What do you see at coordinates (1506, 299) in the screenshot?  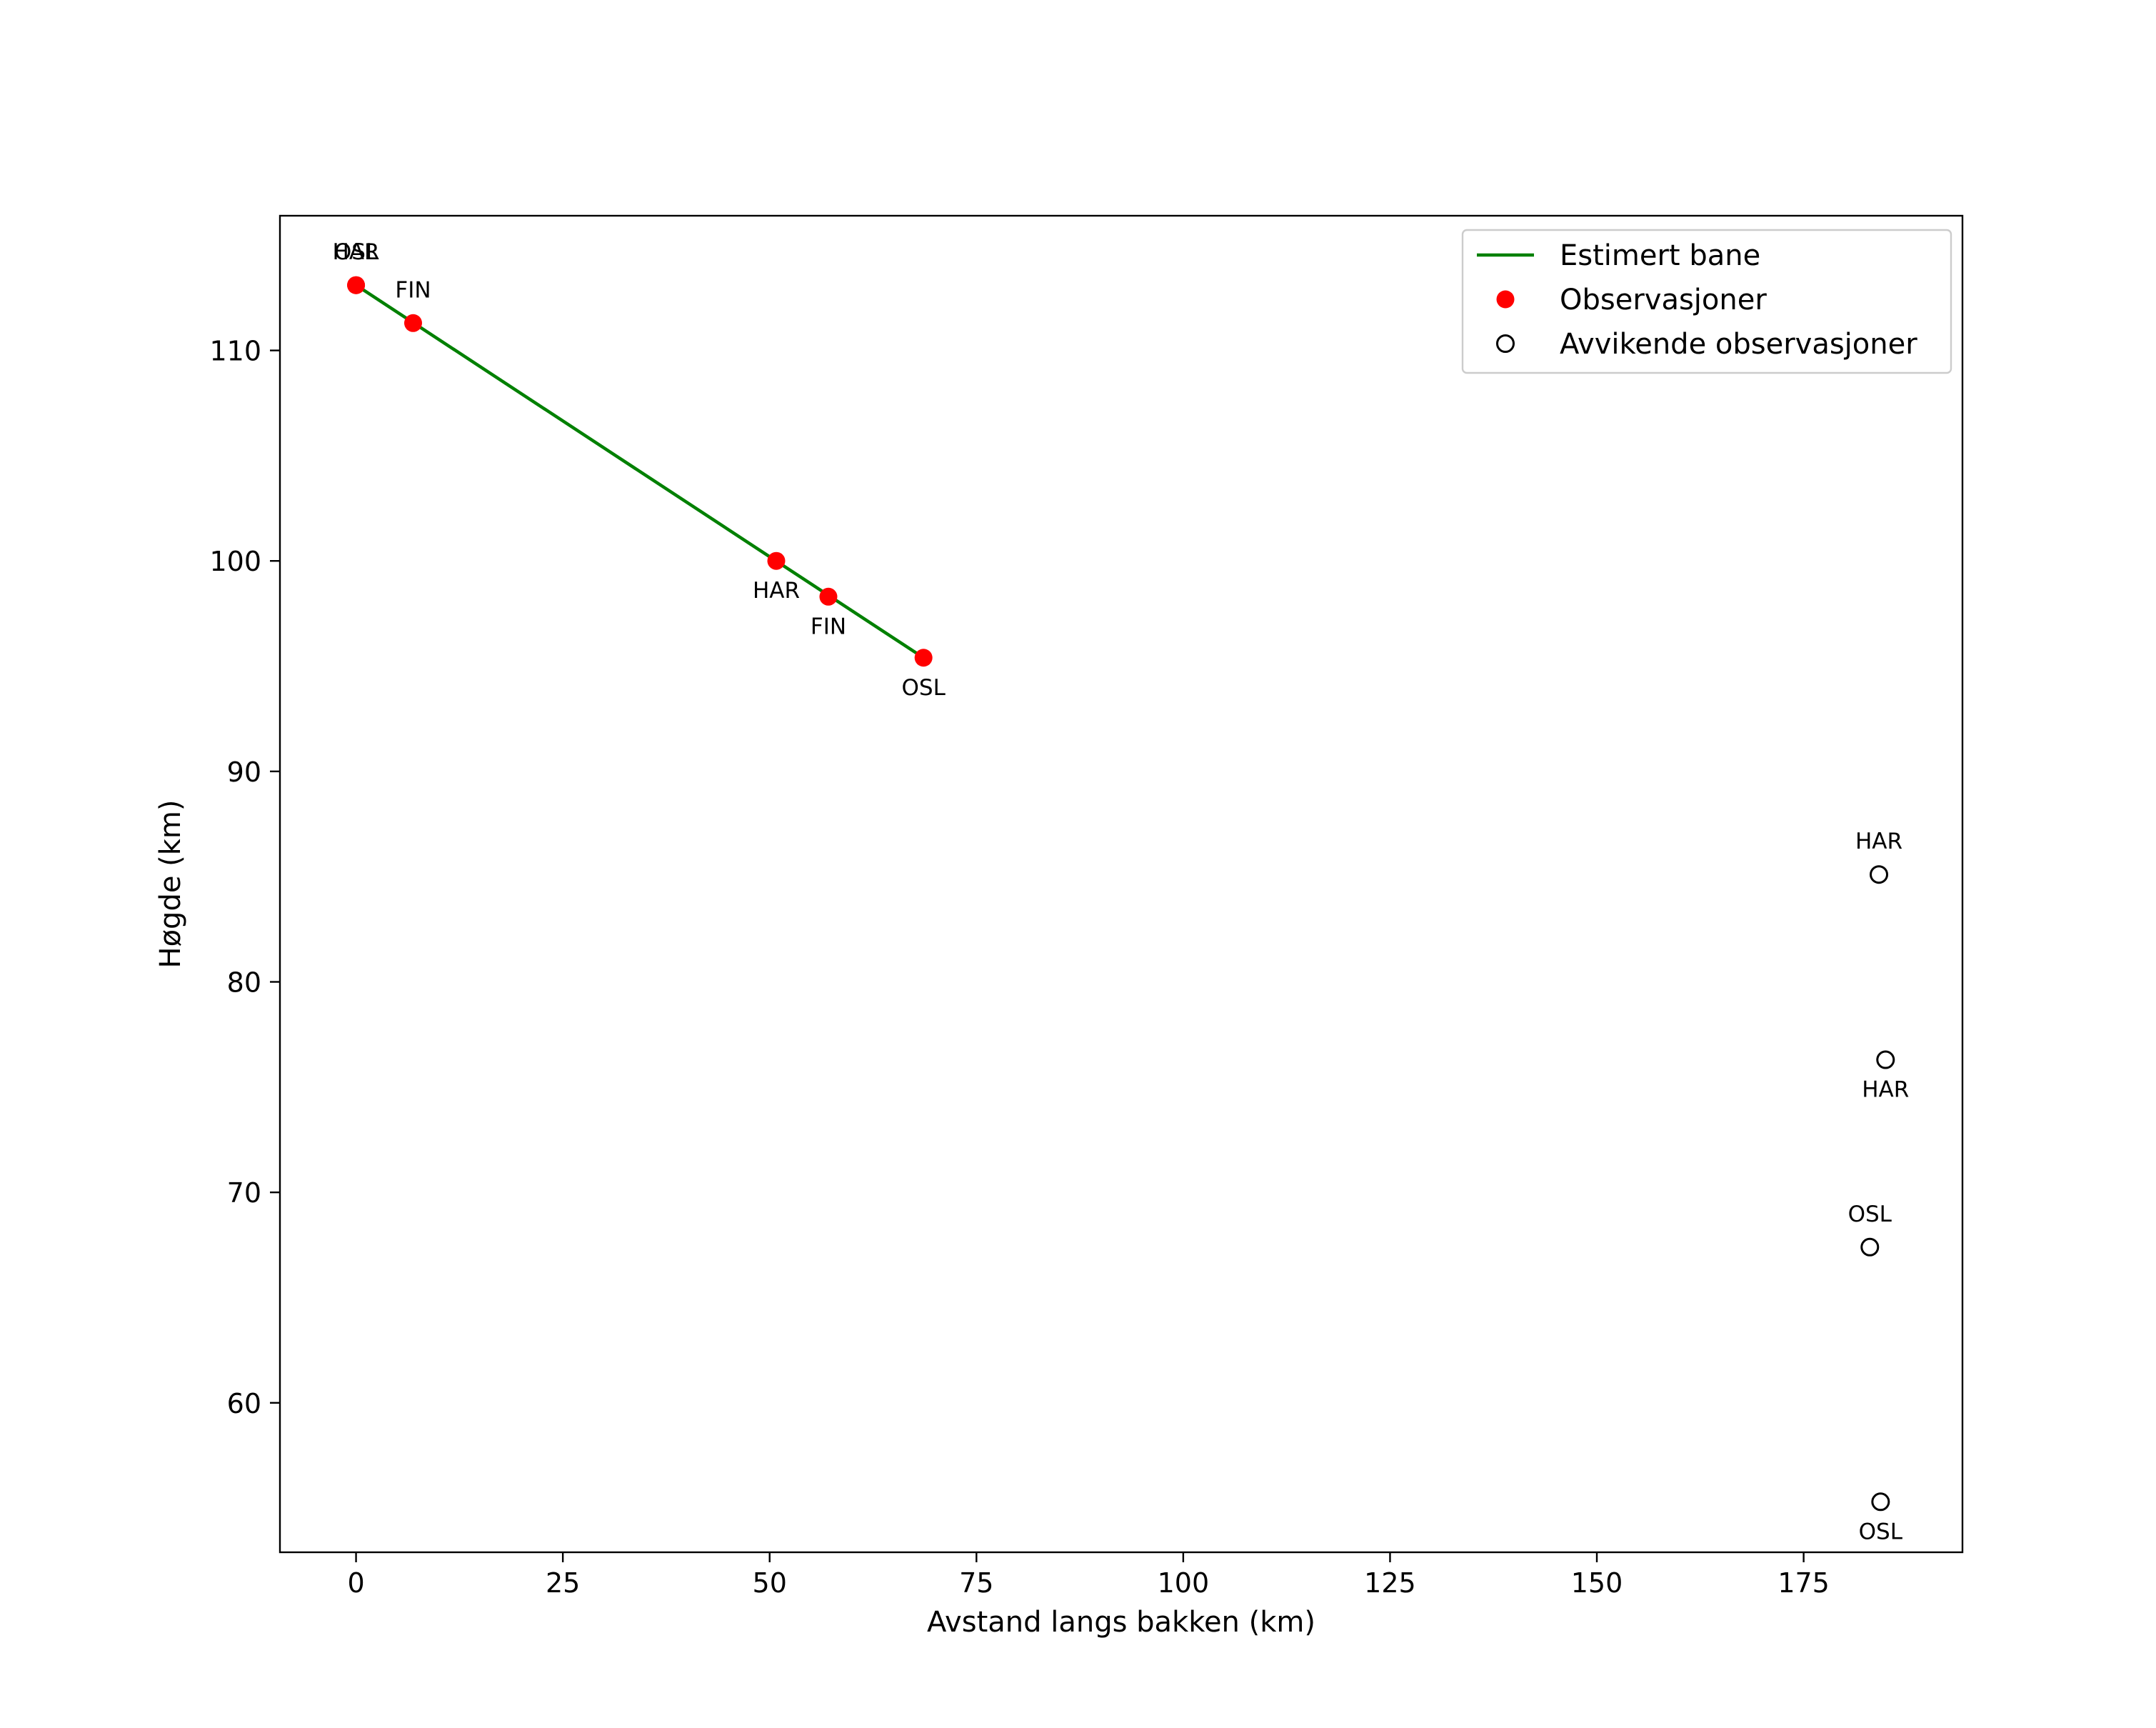 I see `legend-dot-icon` at bounding box center [1506, 299].